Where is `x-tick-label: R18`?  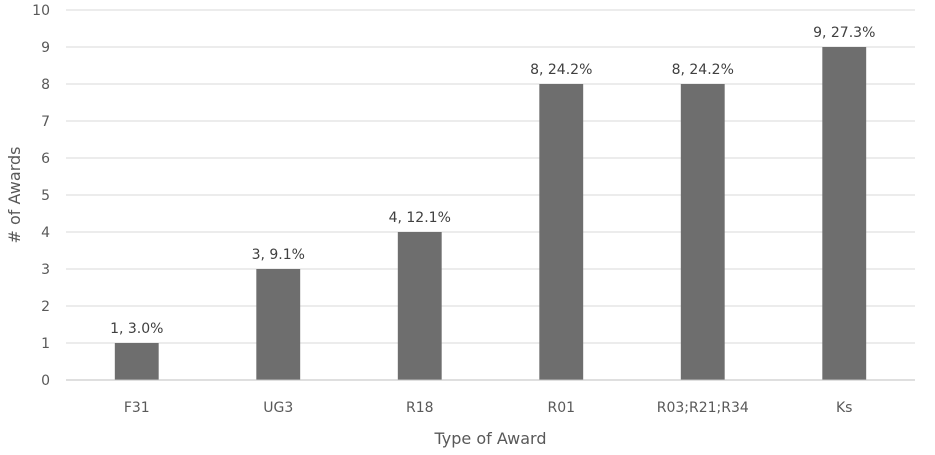 x-tick-label: R18 is located at coordinates (420, 408).